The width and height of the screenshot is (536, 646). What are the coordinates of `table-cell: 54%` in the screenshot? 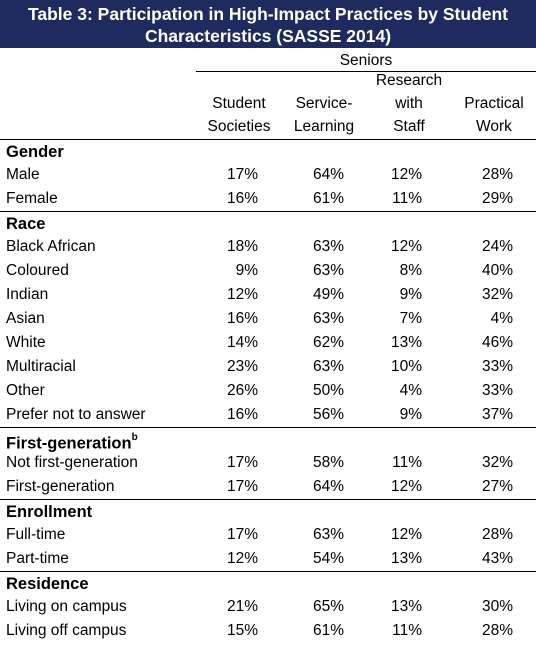 It's located at (328, 558).